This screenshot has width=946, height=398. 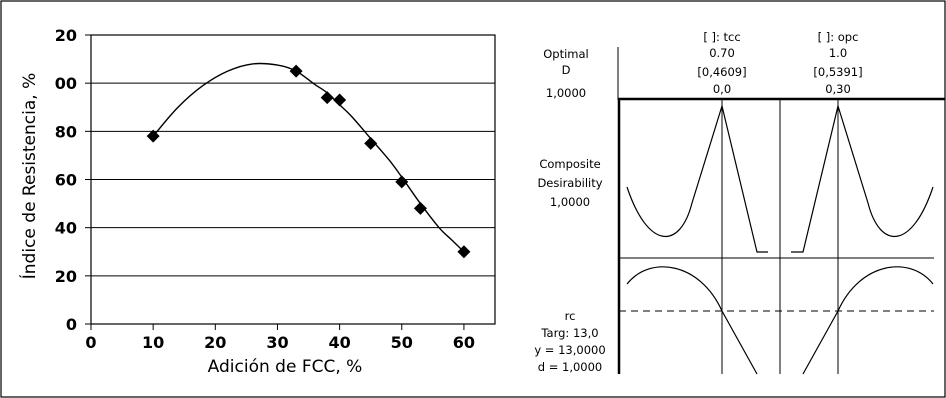 What do you see at coordinates (566, 54) in the screenshot?
I see `optimal-label: Optimal` at bounding box center [566, 54].